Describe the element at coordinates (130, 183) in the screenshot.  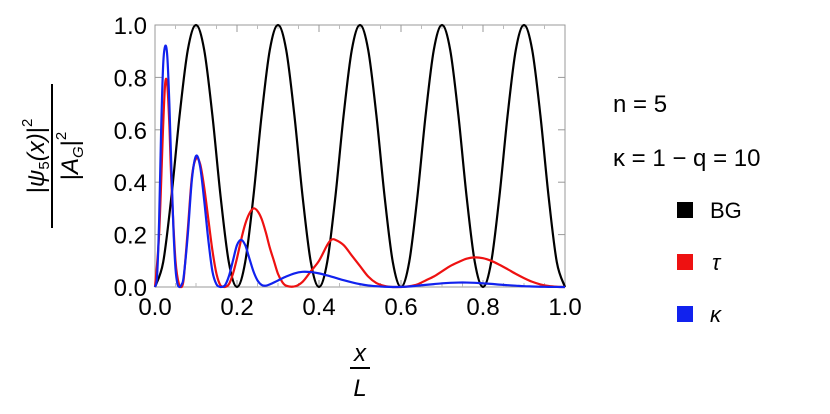
I see `y-tick-label: 0.4` at that location.